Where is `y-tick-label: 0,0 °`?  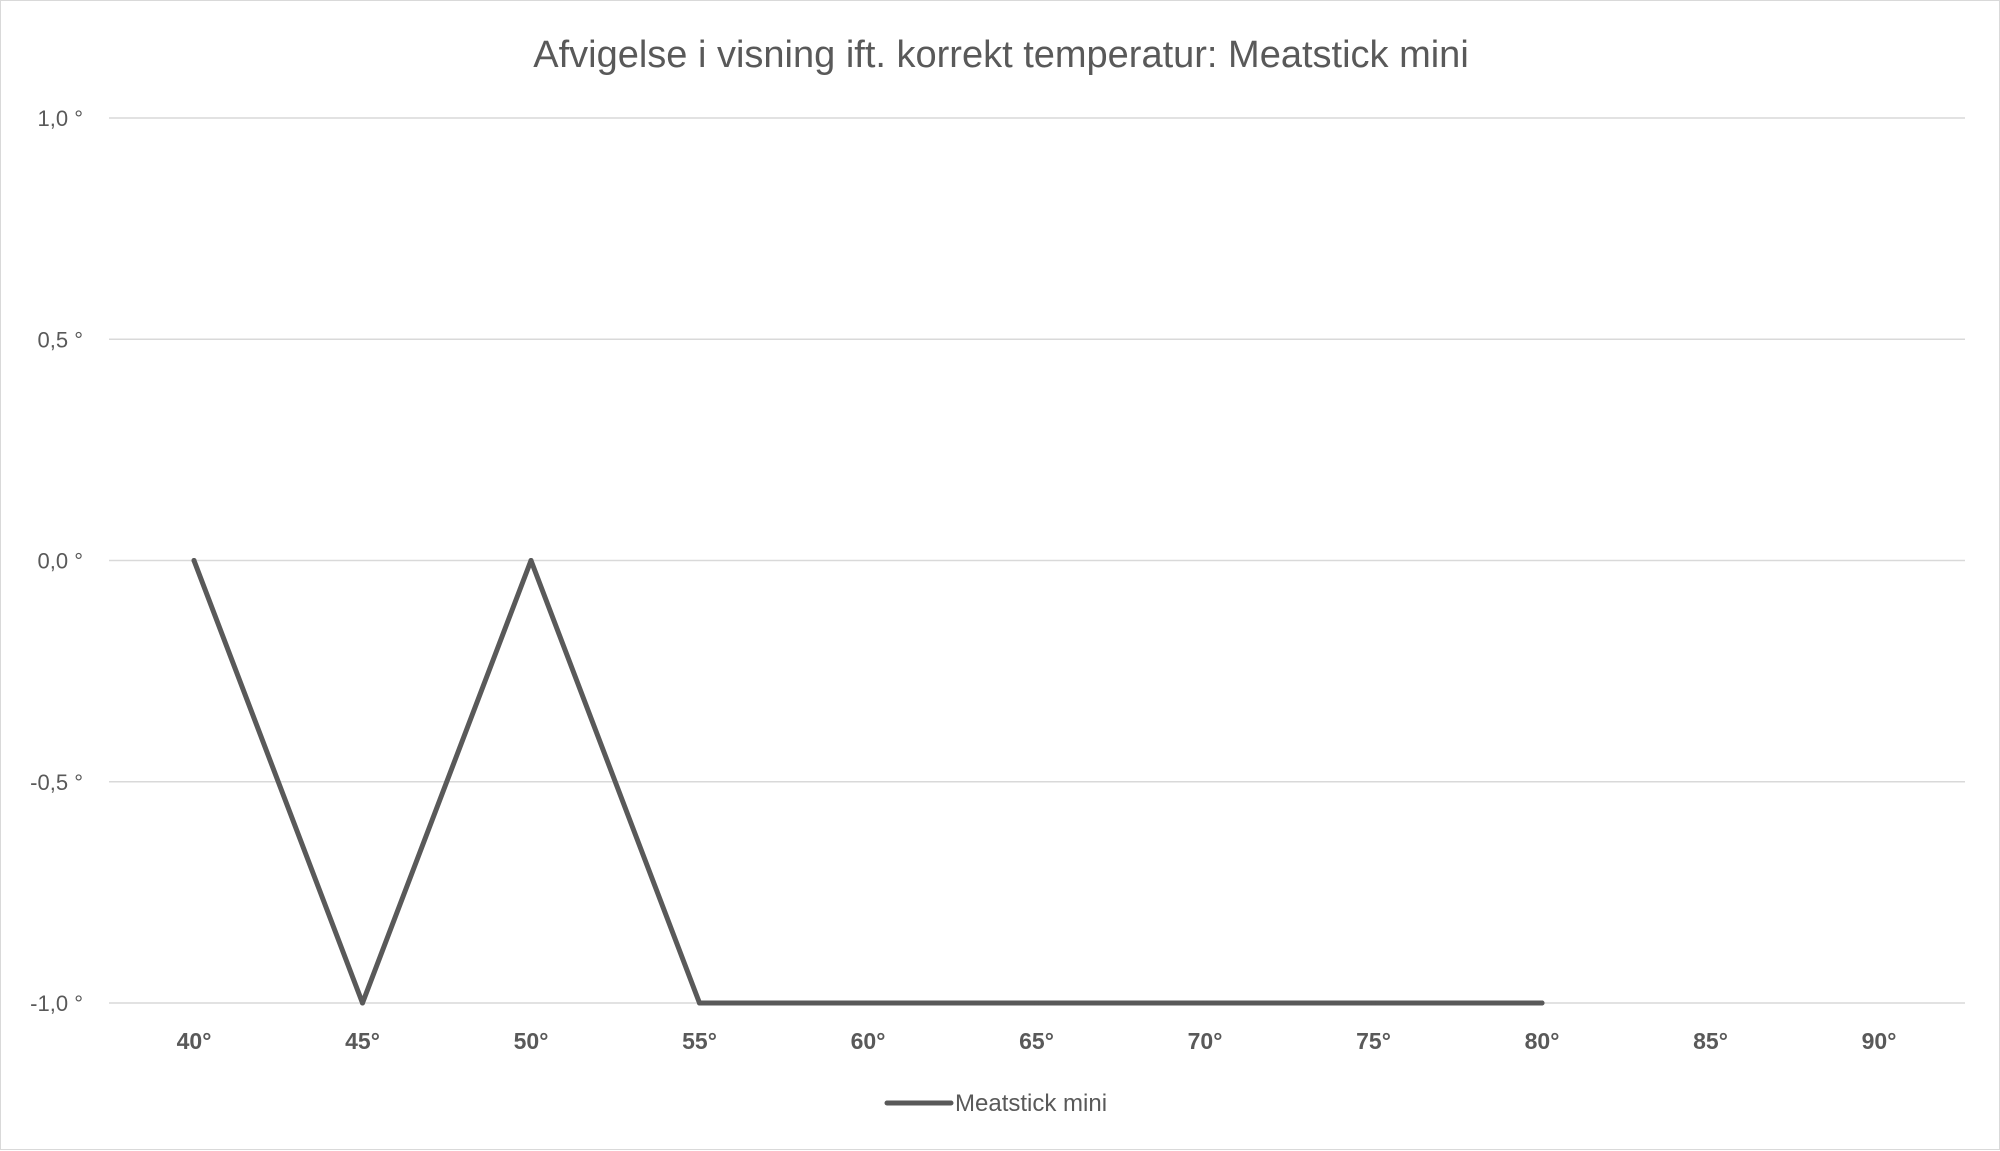 y-tick-label: 0,0 ° is located at coordinates (61, 561).